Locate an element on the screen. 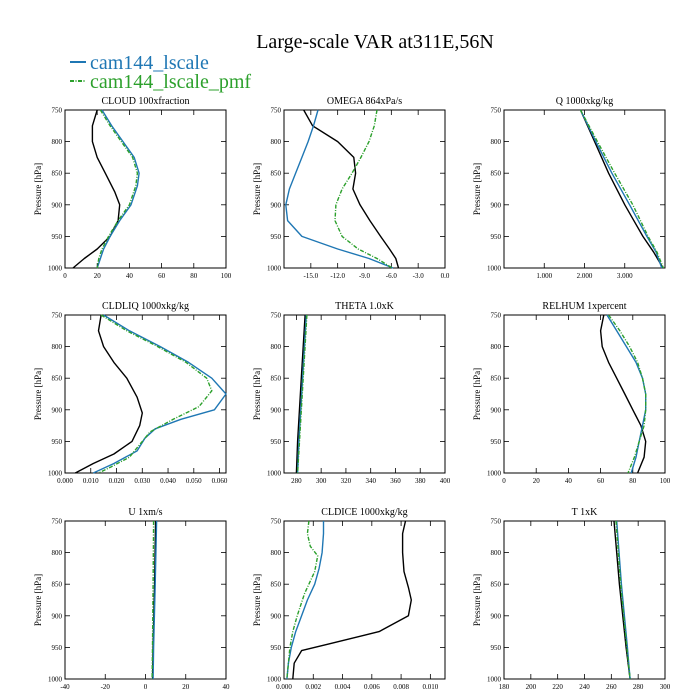 The width and height of the screenshot is (700, 700). panel-8-ytick-label-1: 800 is located at coordinates (276, 553).